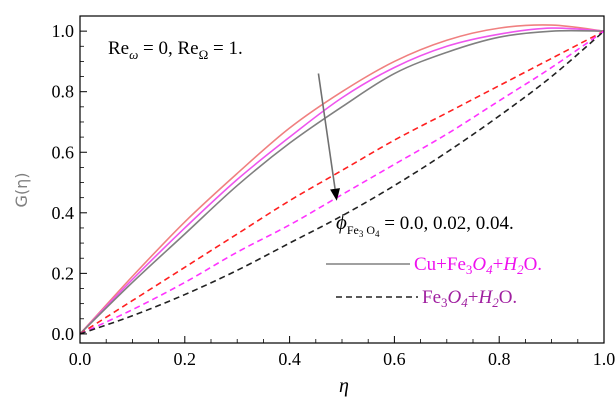 The image size is (616, 407). What do you see at coordinates (63, 92) in the screenshot?
I see `y-tick-label: 0.8` at bounding box center [63, 92].